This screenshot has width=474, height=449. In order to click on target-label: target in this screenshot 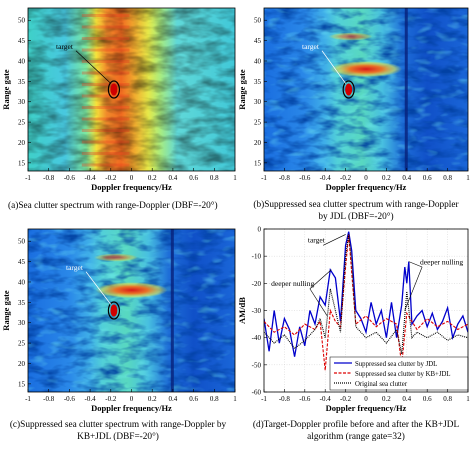, I will do `click(65, 46)`.